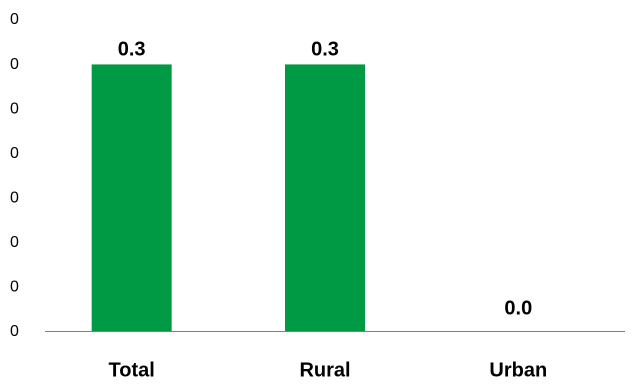  I want to click on bar-rural, so click(325, 197).